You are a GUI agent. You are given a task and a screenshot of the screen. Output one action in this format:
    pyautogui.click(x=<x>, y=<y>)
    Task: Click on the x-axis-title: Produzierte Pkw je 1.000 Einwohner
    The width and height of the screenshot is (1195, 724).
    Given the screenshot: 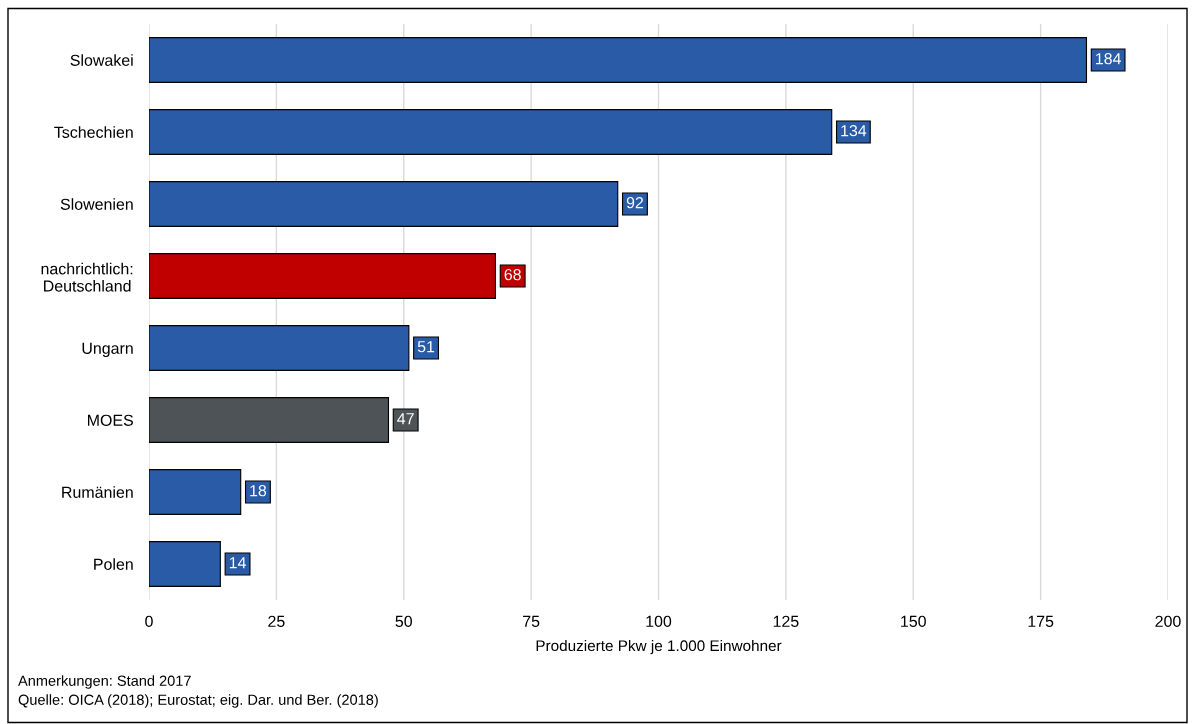 What is the action you would take?
    pyautogui.click(x=659, y=647)
    